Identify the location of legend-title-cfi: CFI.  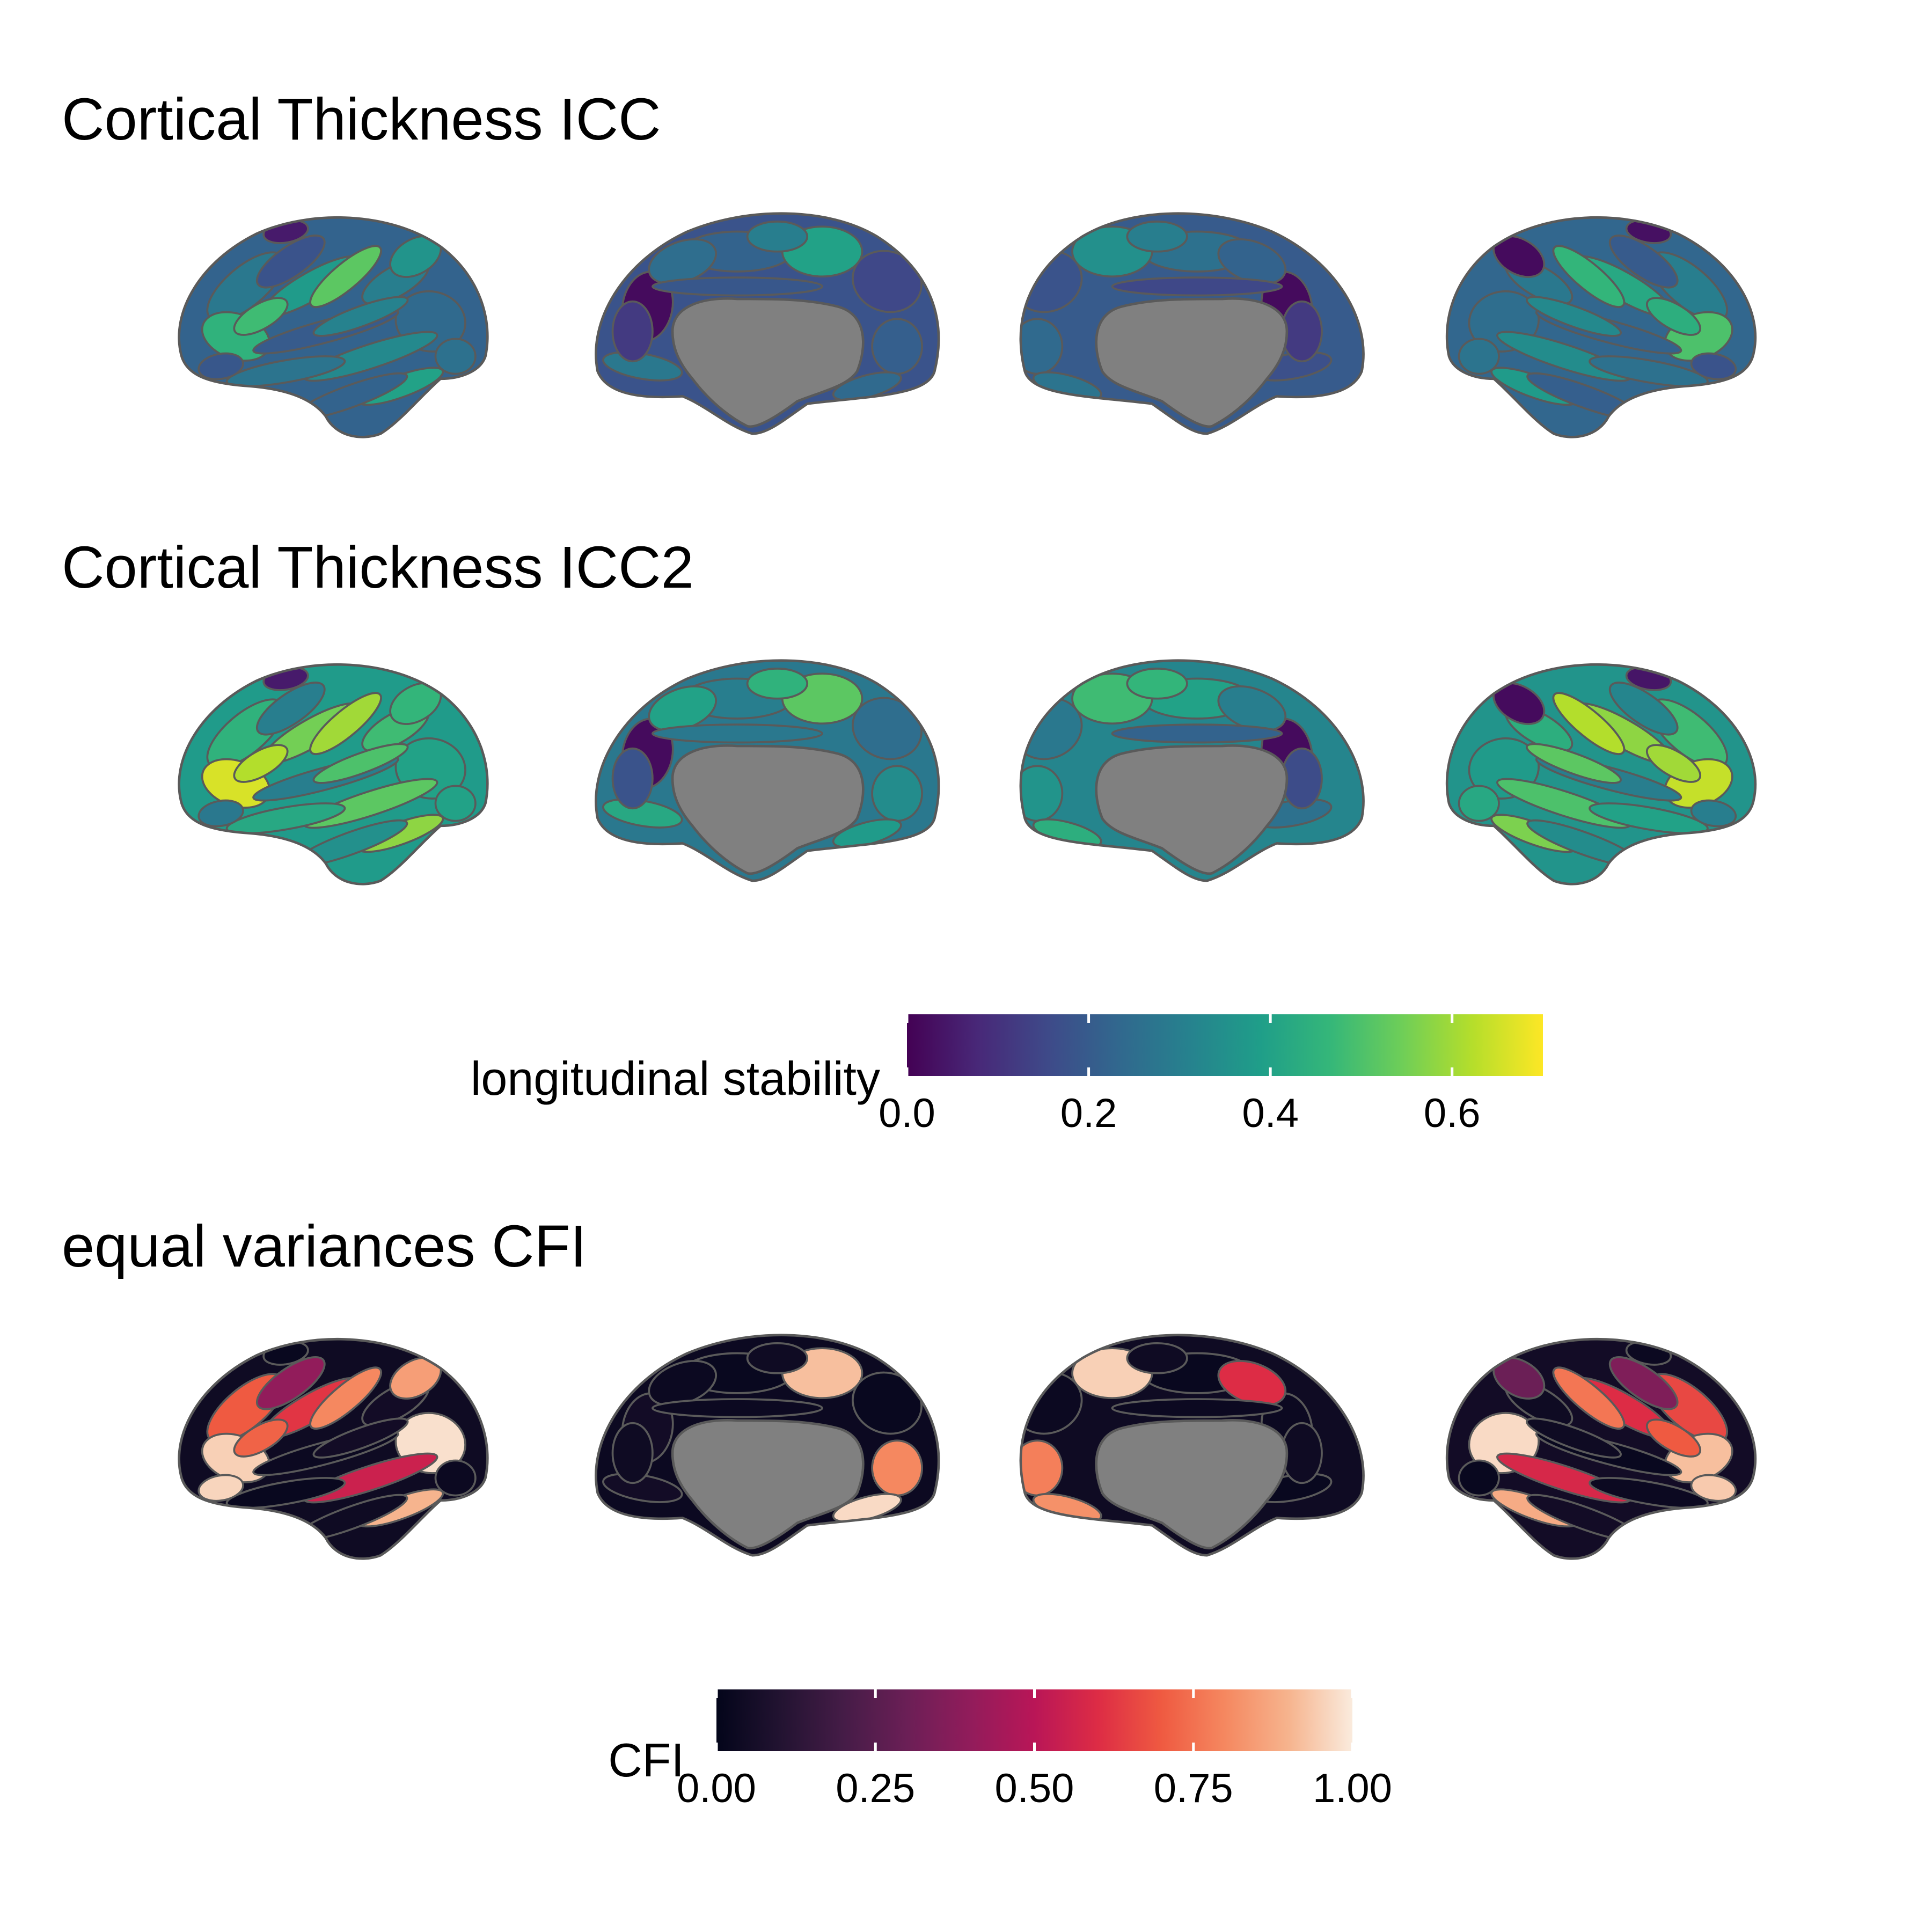
(646, 1760).